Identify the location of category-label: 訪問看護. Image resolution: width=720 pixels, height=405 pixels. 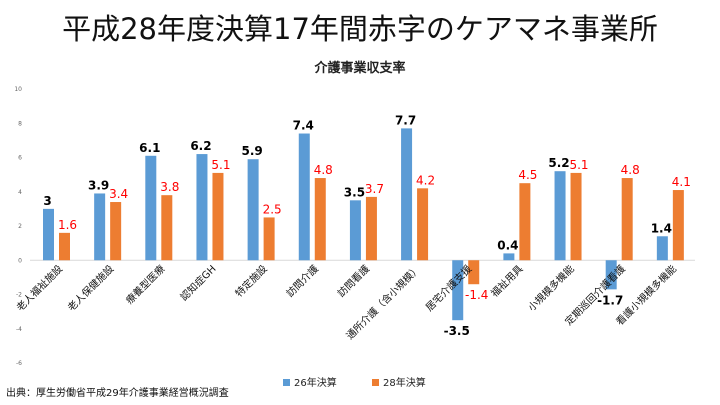
(353, 280).